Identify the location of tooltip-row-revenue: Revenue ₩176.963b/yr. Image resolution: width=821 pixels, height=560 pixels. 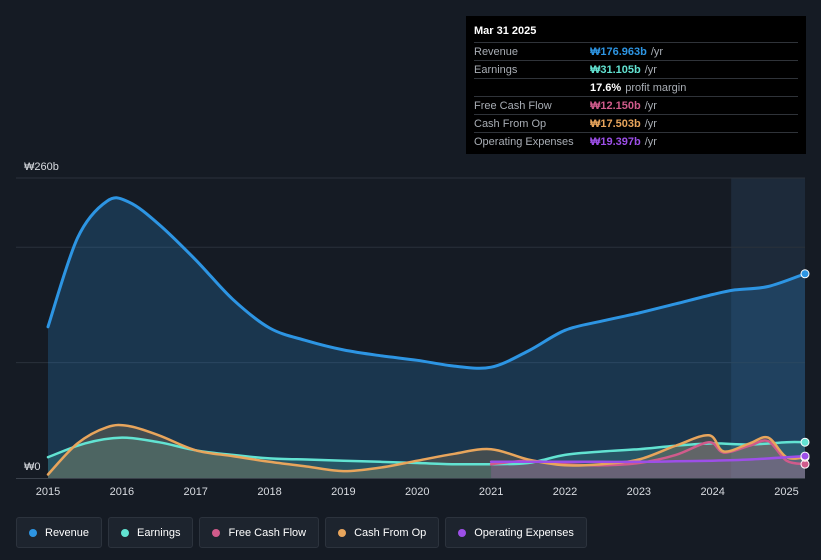
(636, 51).